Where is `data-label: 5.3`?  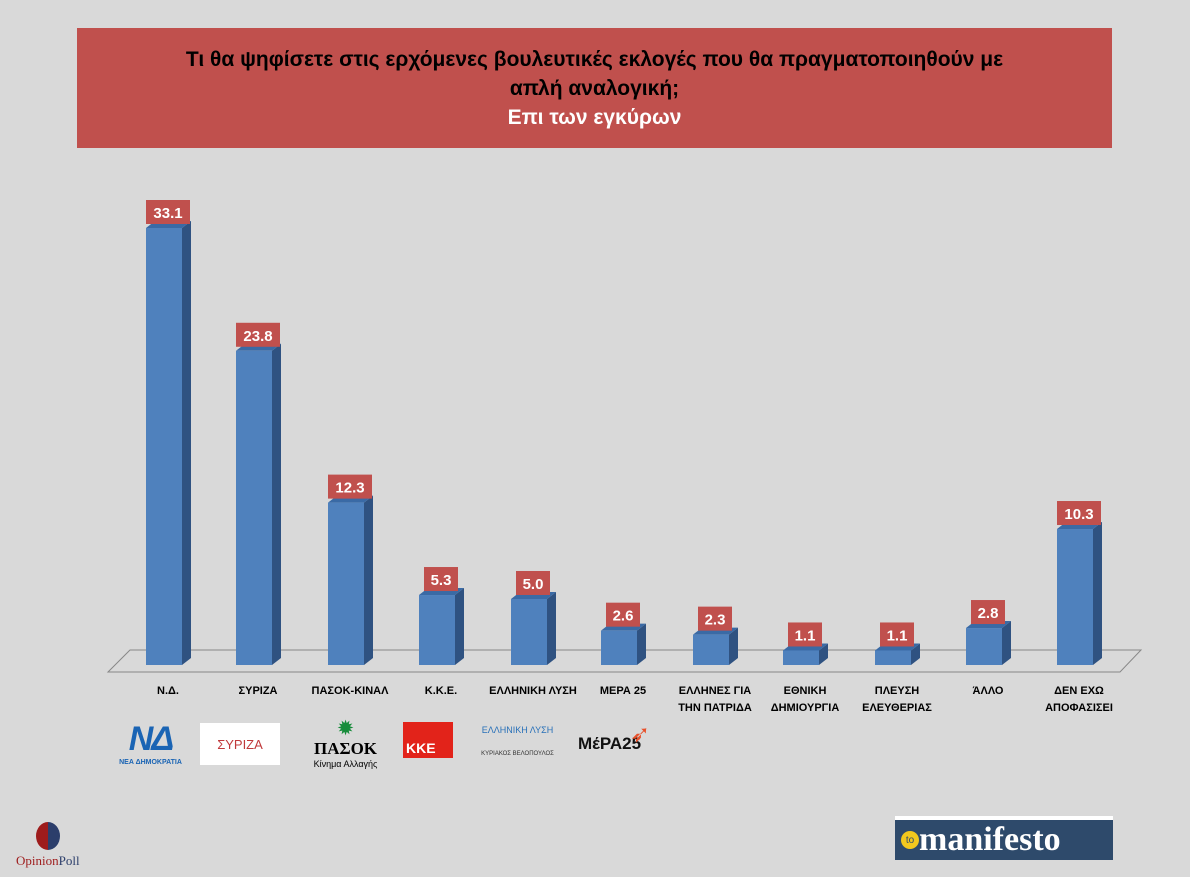 data-label: 5.3 is located at coordinates (441, 580).